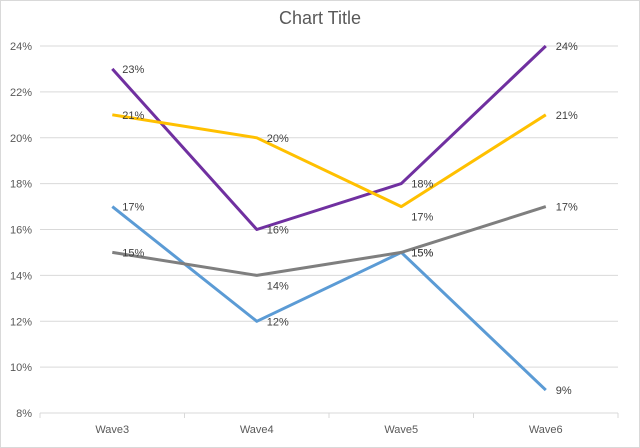 This screenshot has width=640, height=448. I want to click on y-axis: 8% 10% 12% 14% 16% 18% 20% 22% 24%, so click(21, 230).